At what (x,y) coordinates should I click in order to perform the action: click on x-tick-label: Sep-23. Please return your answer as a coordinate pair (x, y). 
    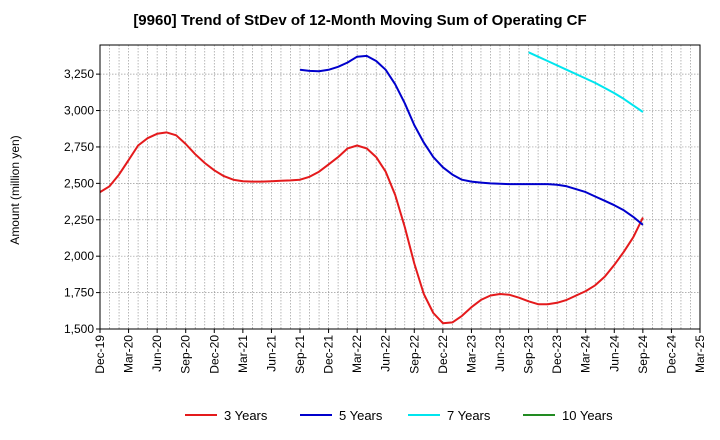
    Looking at the image, I should click on (529, 354).